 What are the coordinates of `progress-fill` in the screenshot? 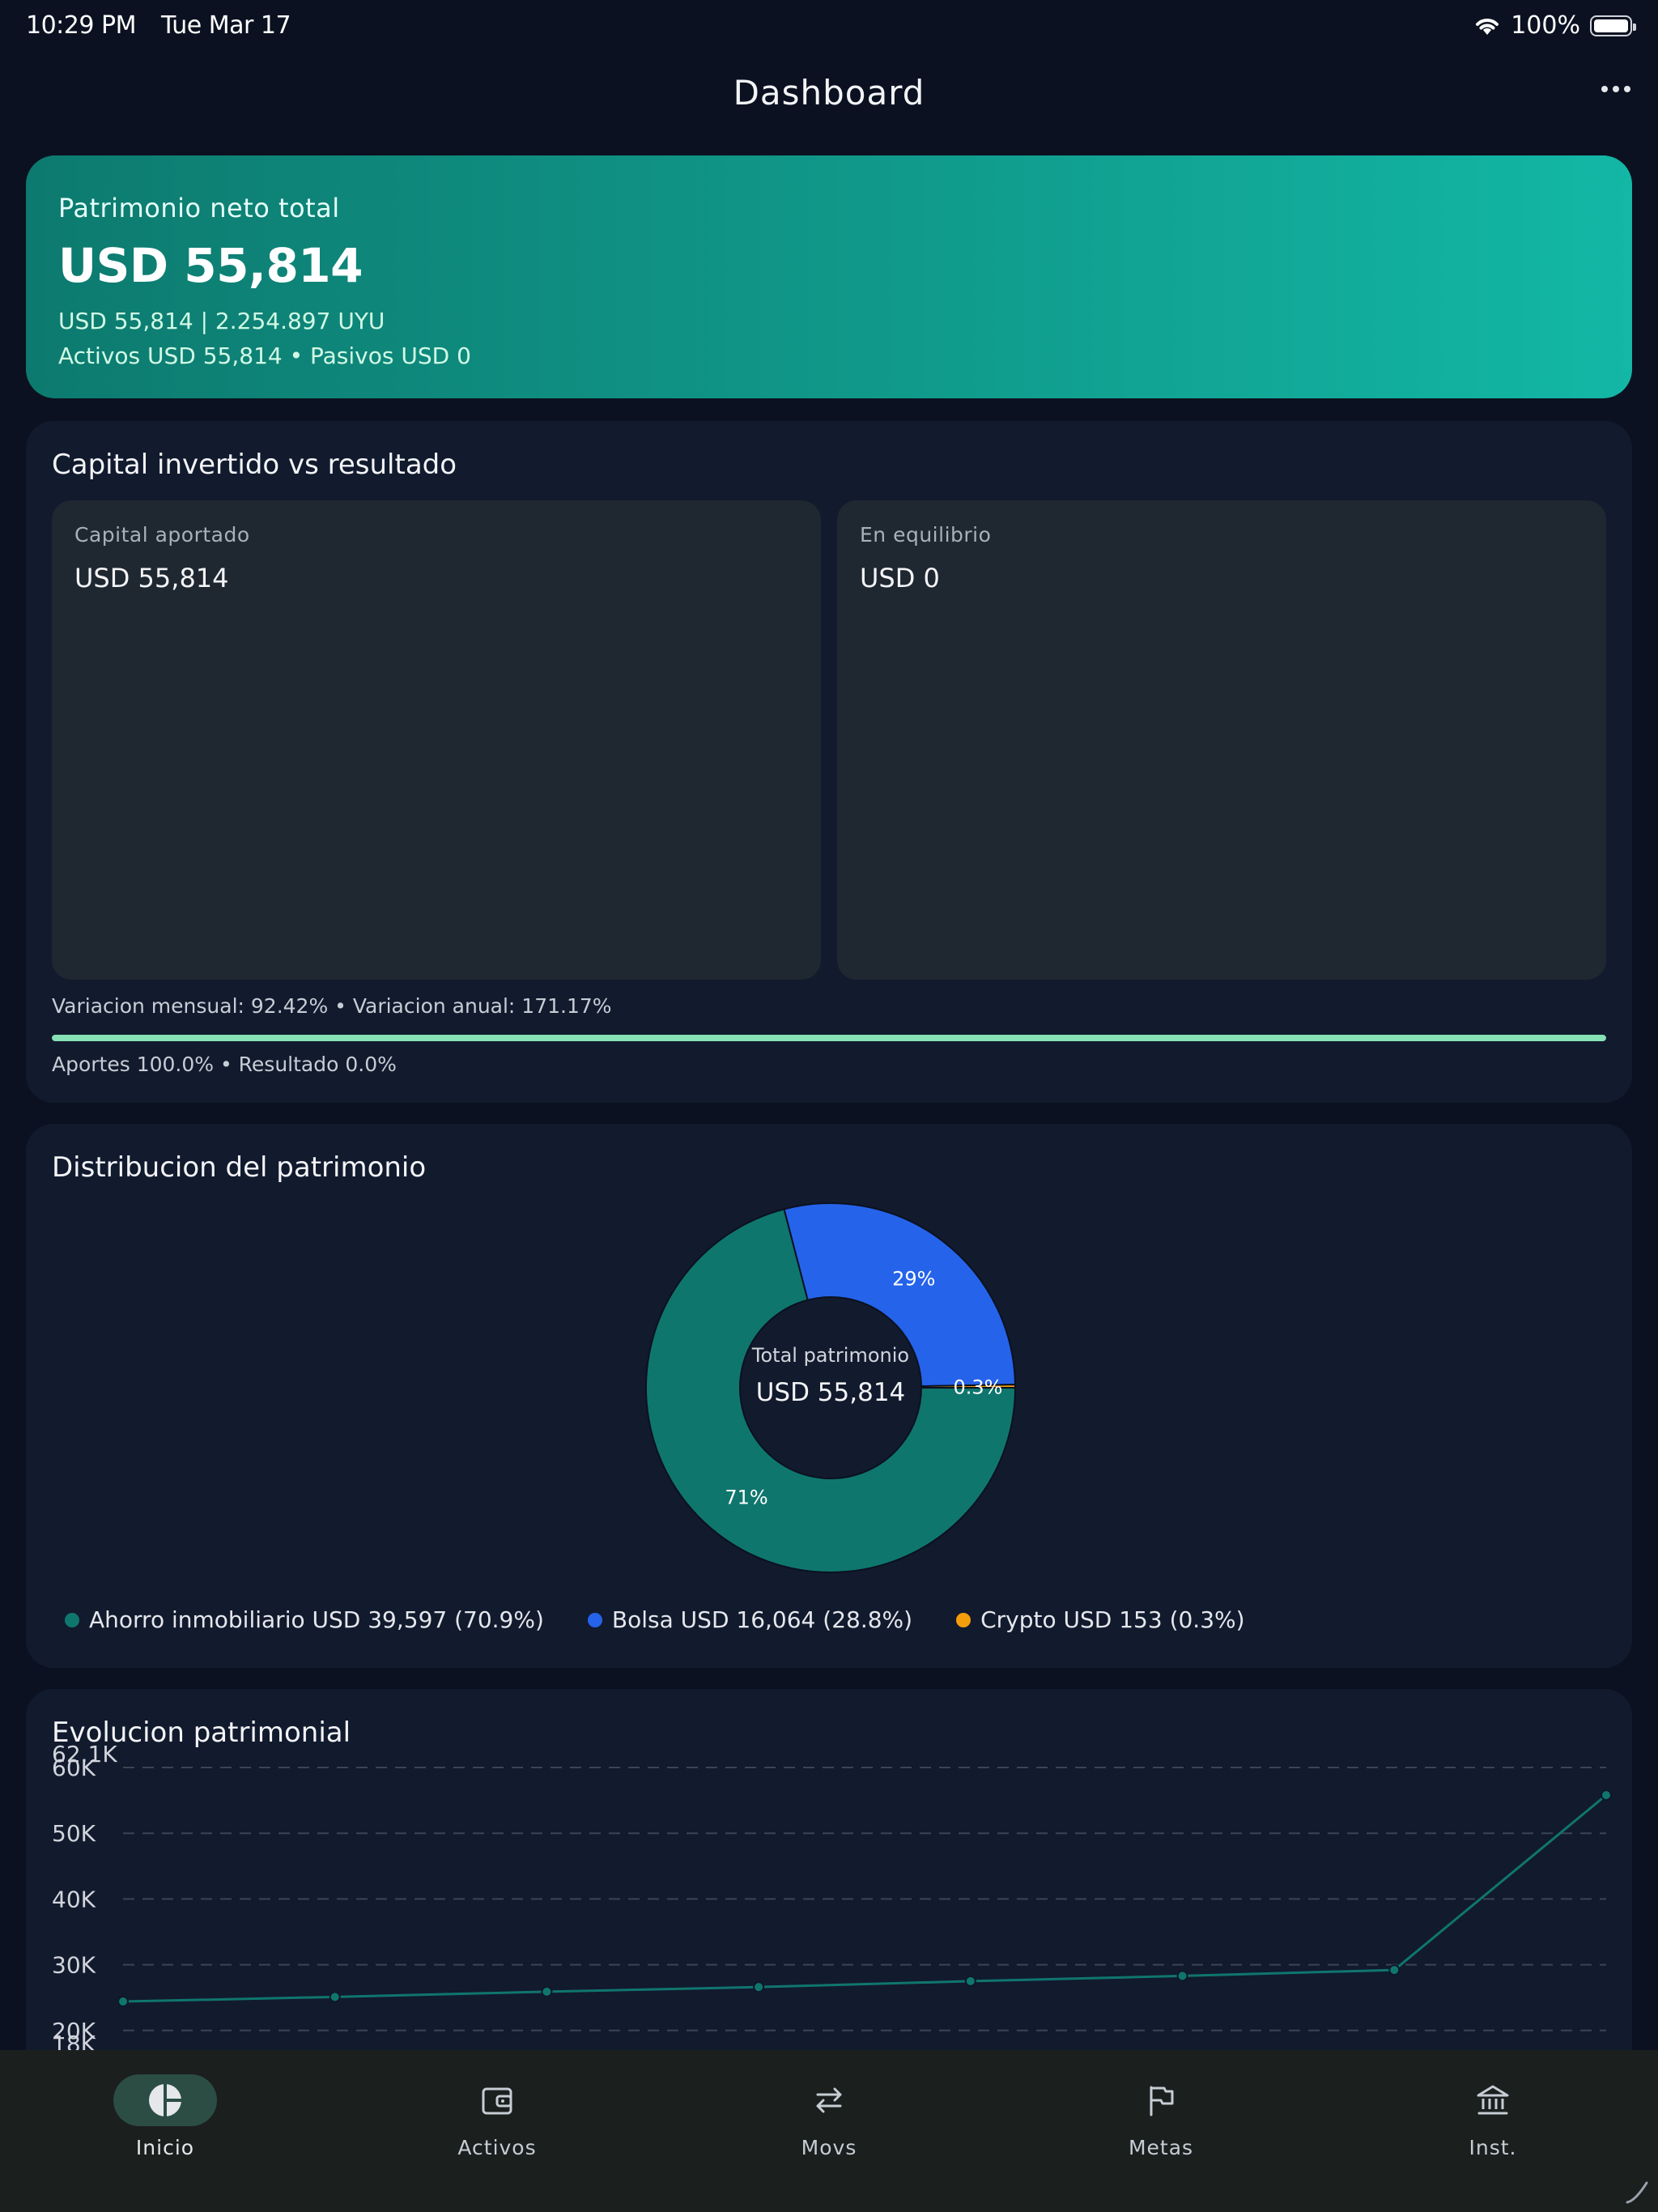 It's located at (829, 1038).